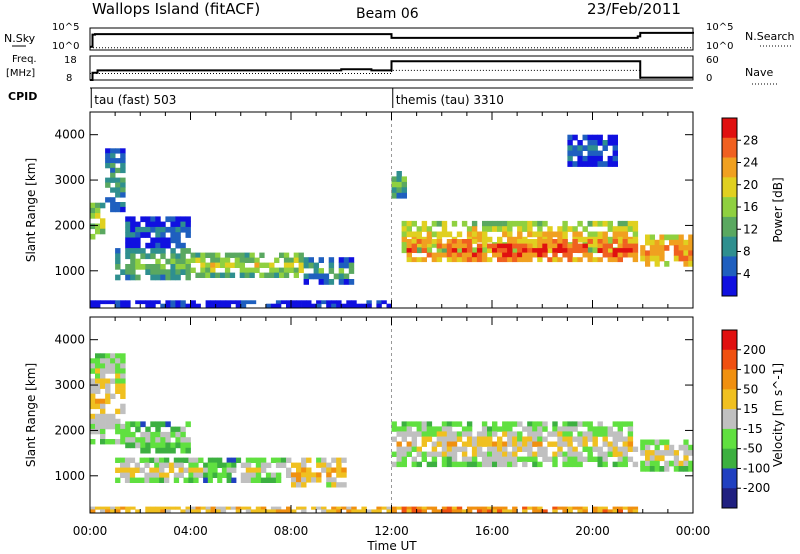 Image resolution: width=800 pixels, height=554 pixels. What do you see at coordinates (754, 350) in the screenshot?
I see `colorbar-tick-label: 200` at bounding box center [754, 350].